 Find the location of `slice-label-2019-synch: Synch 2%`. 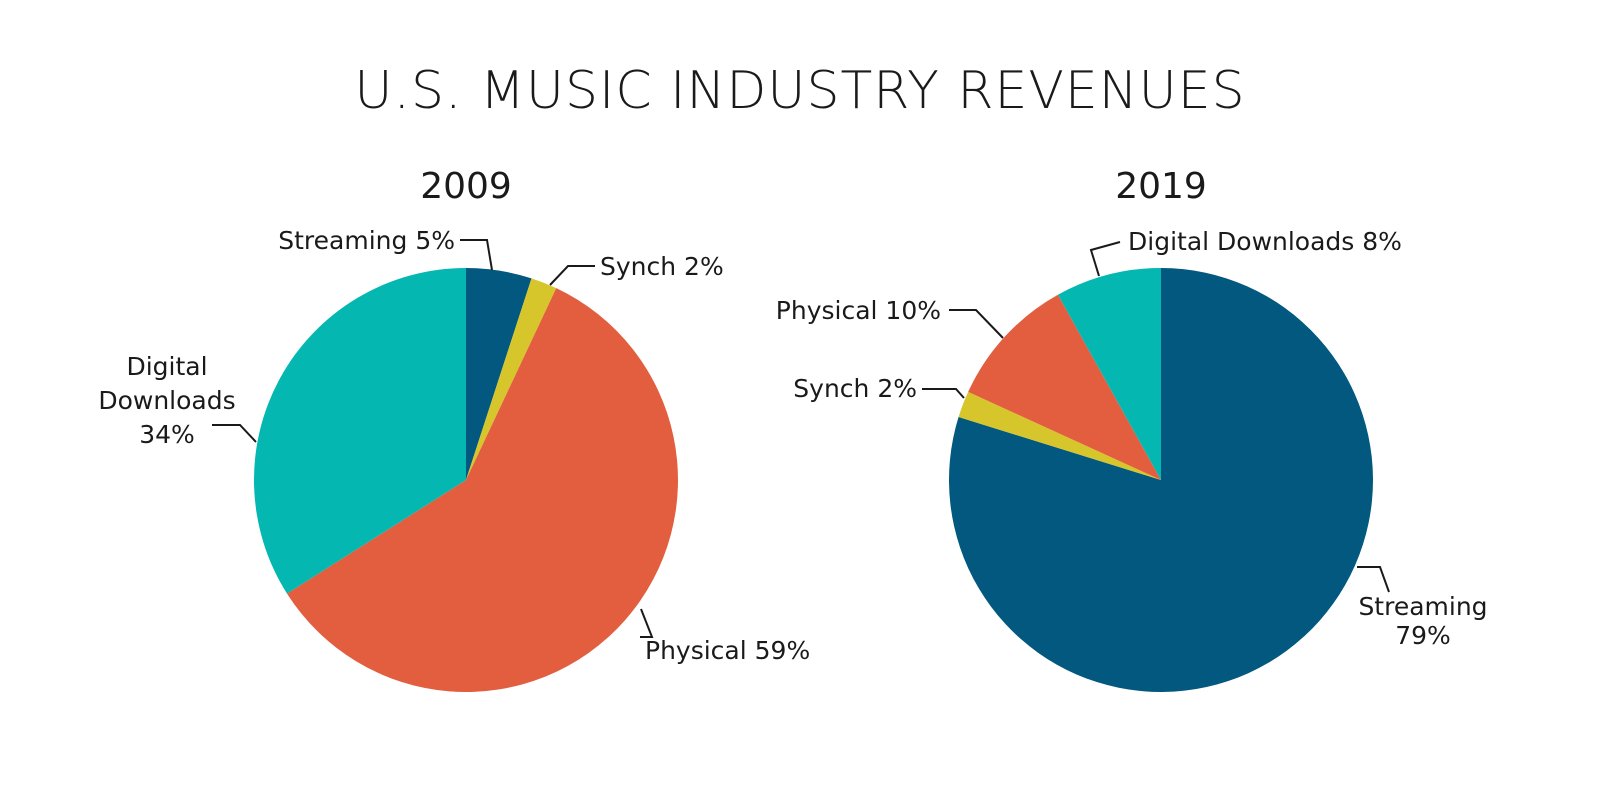

slice-label-2019-synch: Synch 2% is located at coordinates (855, 388).